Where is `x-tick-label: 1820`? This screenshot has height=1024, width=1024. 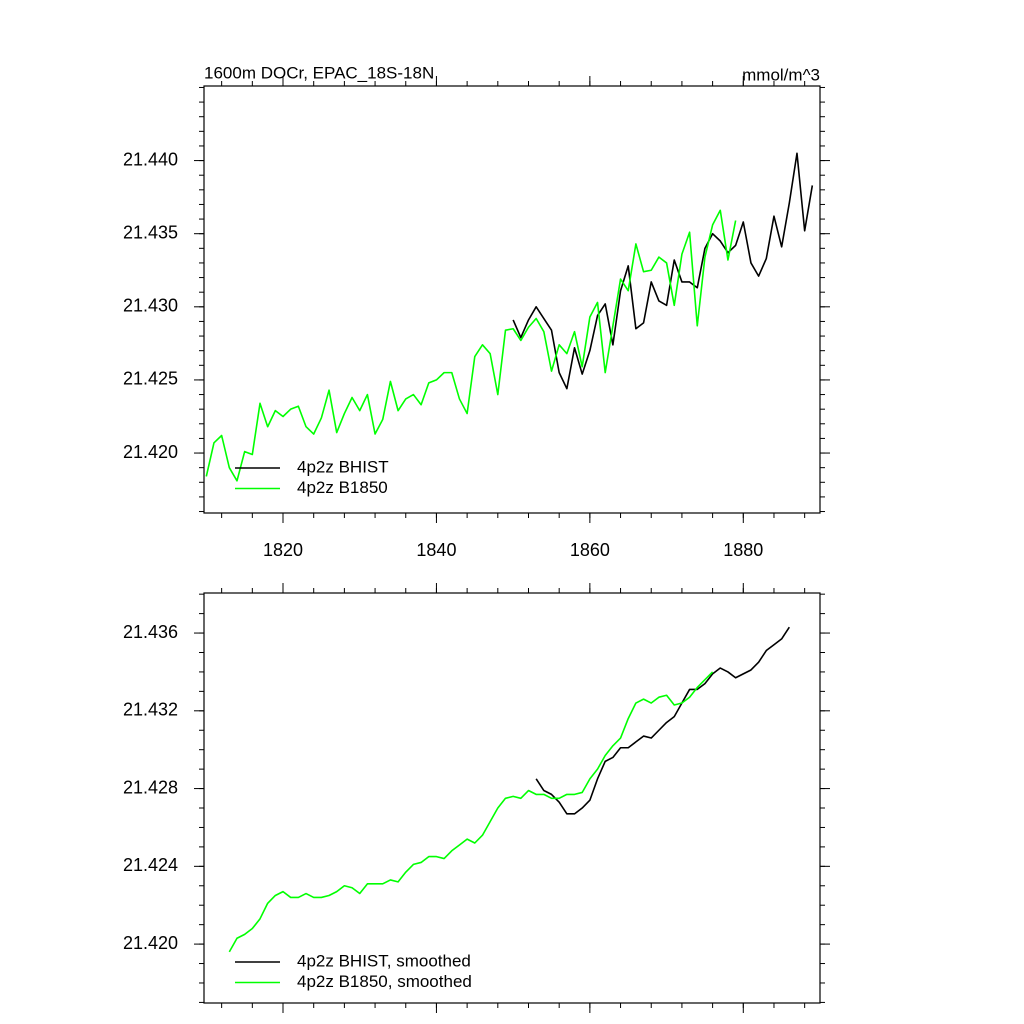 x-tick-label: 1820 is located at coordinates (283, 550).